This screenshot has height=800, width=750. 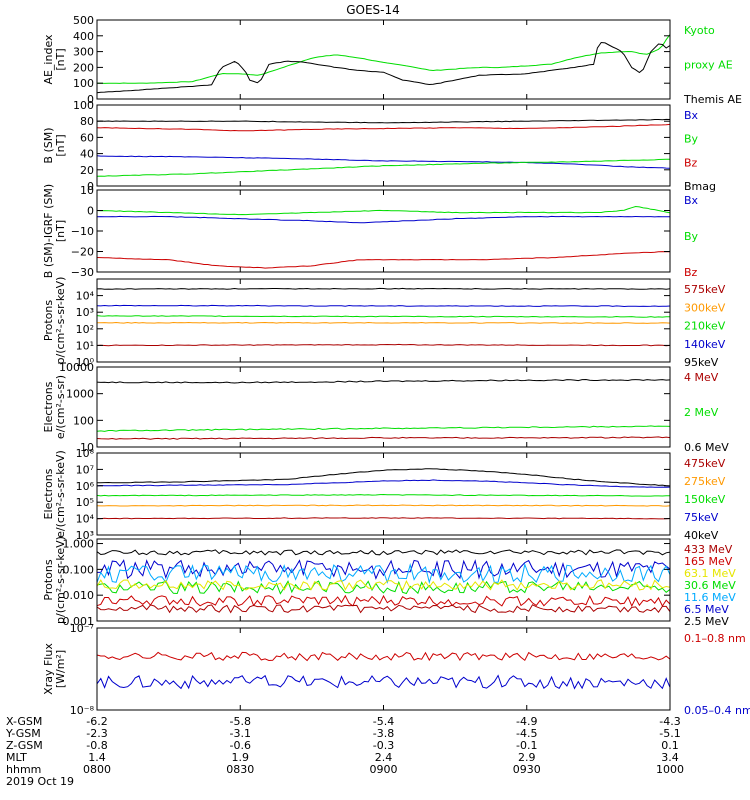 I want to click on xaxis-row-value-4-4: 1000, so click(x=670, y=769).